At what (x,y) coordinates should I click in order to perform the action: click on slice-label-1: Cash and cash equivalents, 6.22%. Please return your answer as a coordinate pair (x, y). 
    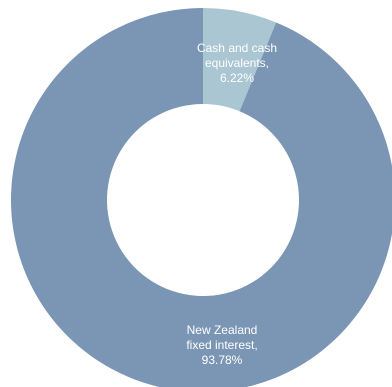
    Looking at the image, I should click on (237, 63).